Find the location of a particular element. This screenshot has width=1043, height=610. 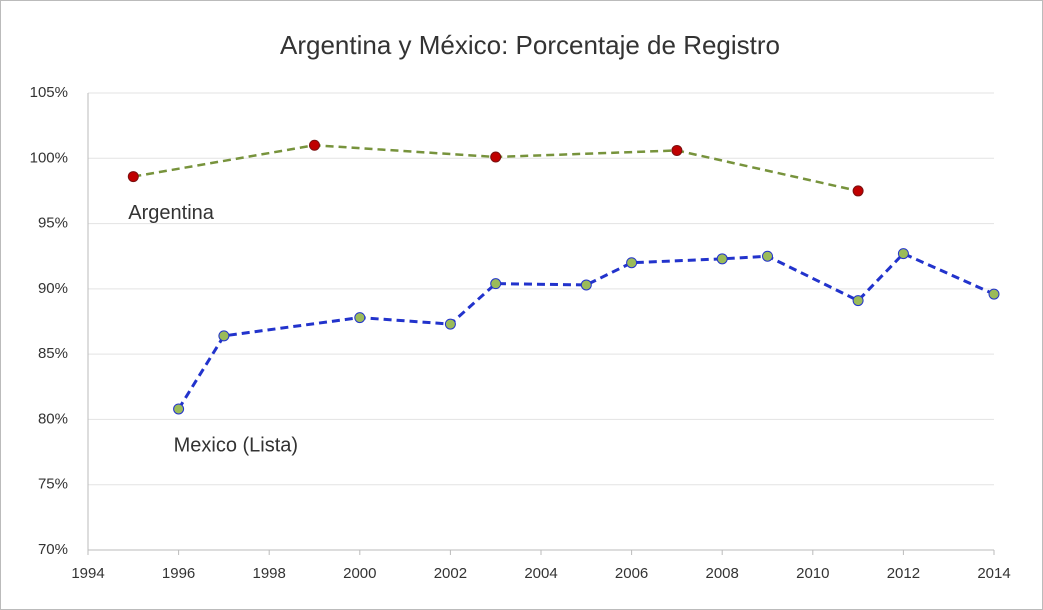

x-tick-label: 1998 is located at coordinates (269, 573).